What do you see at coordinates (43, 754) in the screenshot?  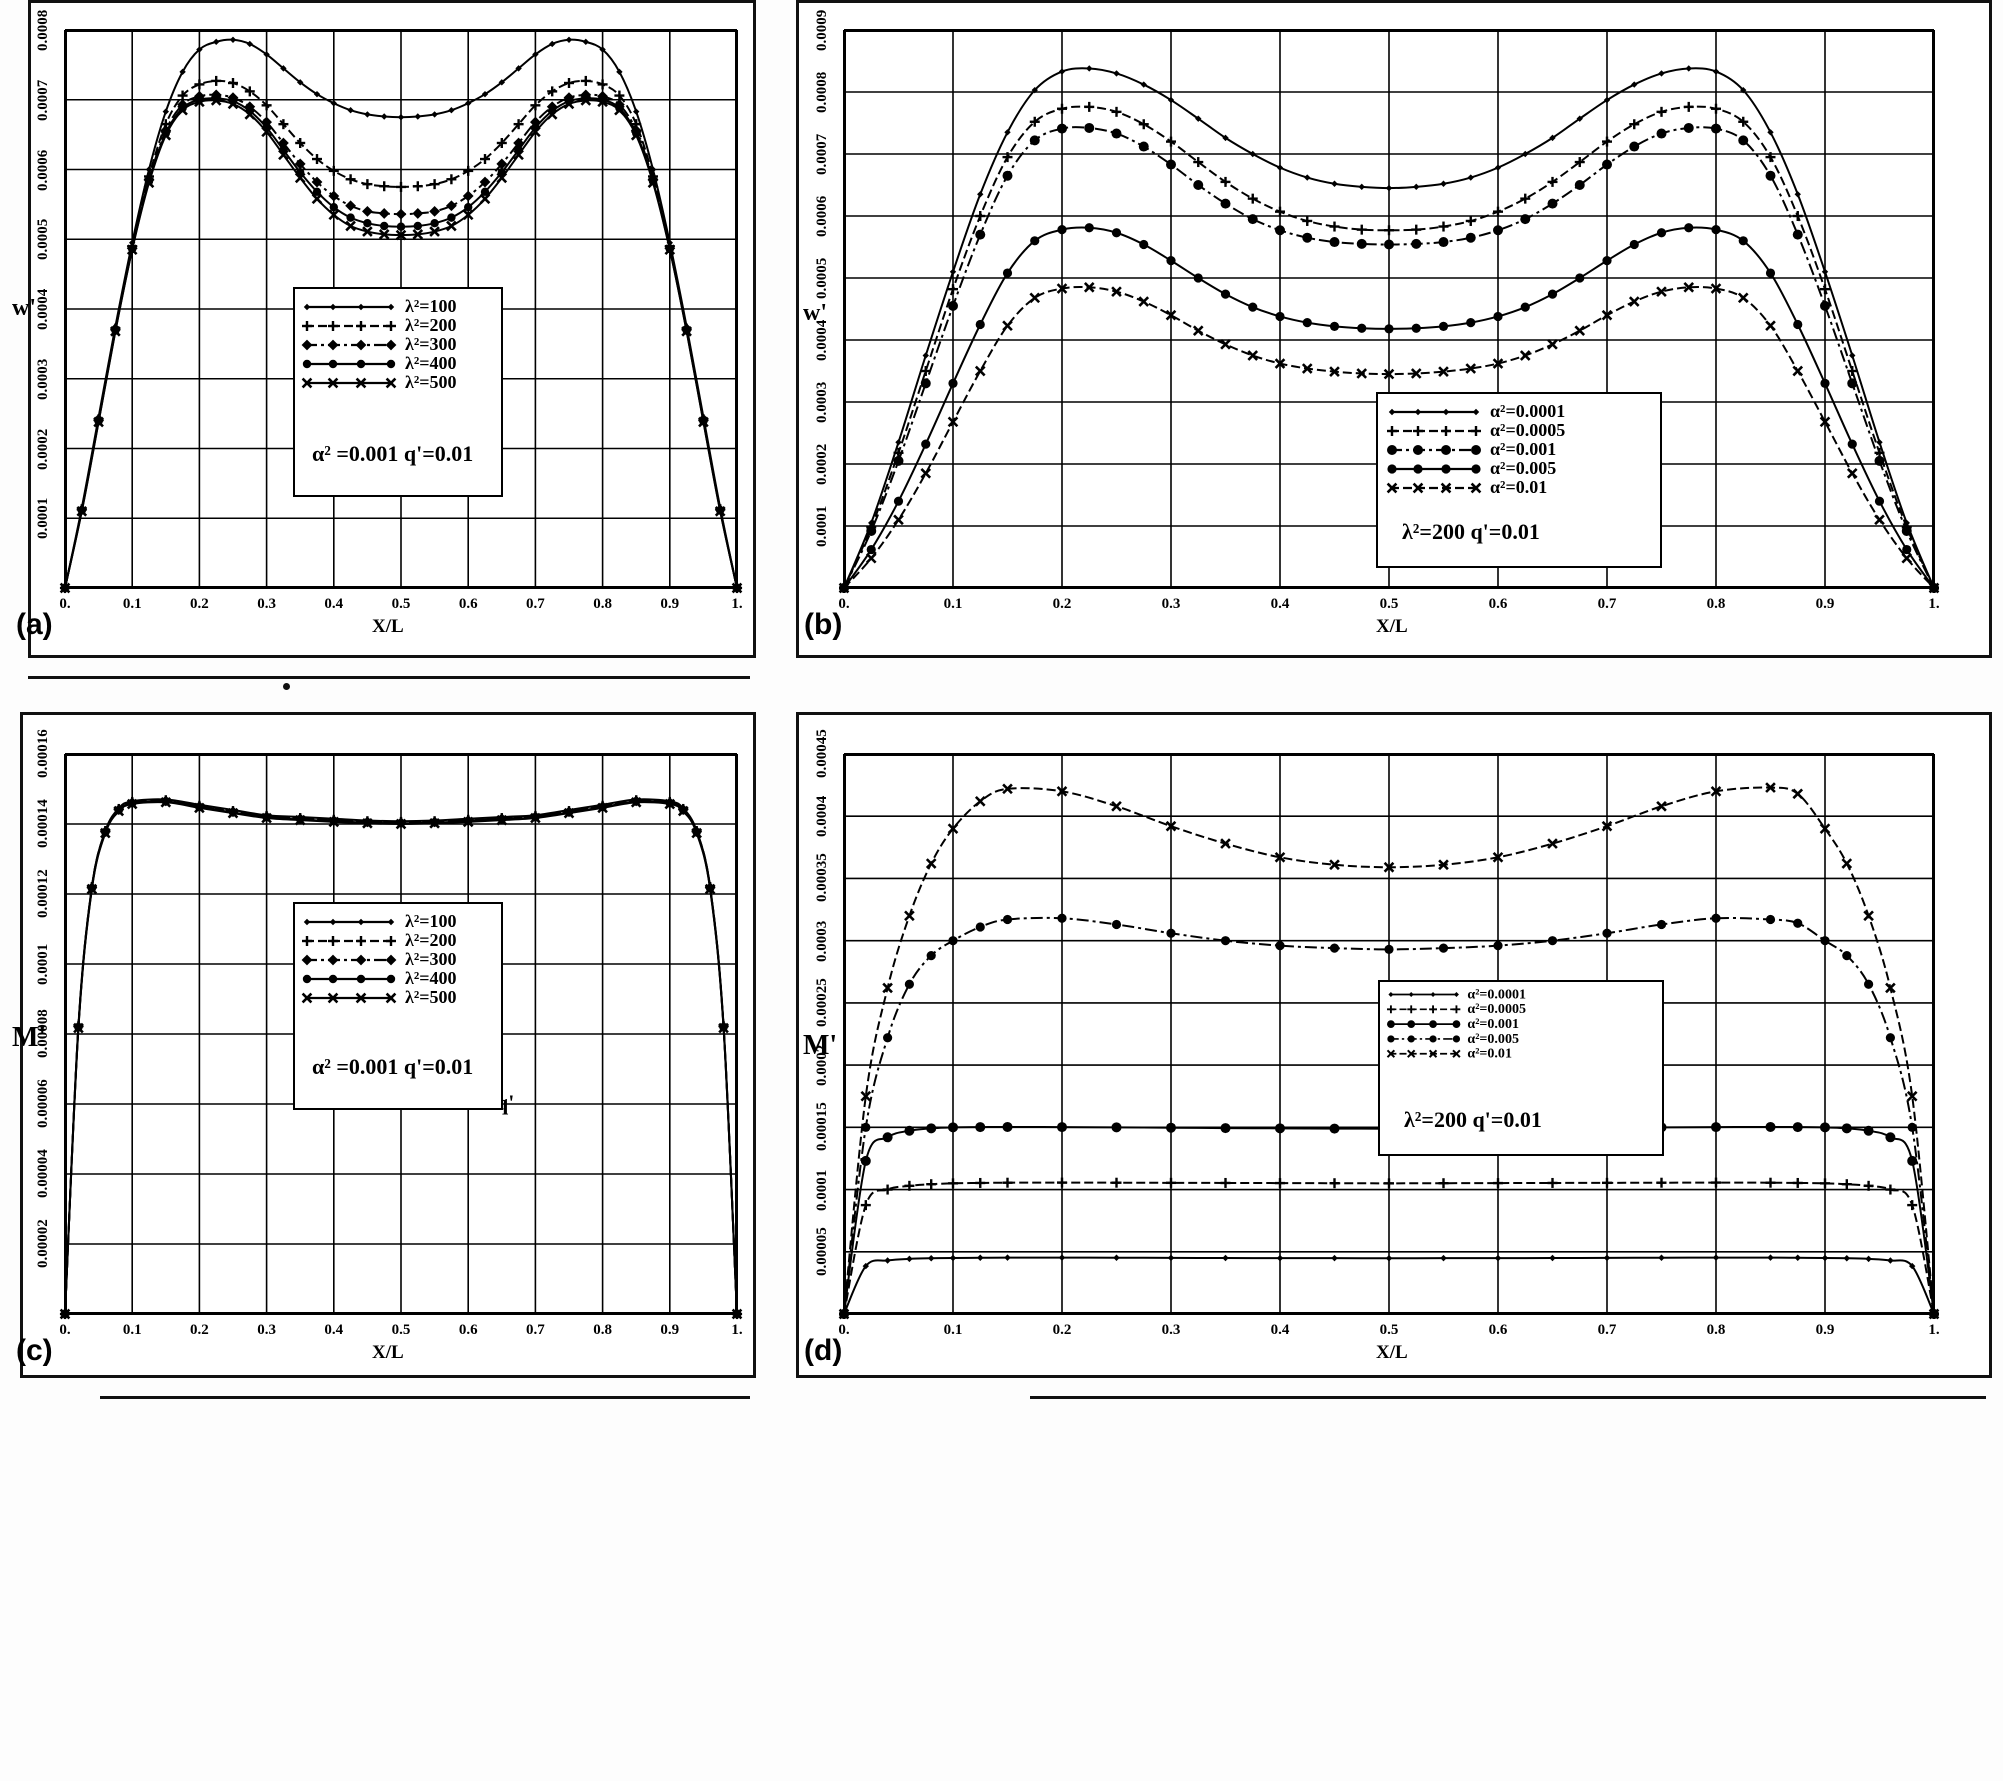 I see `y-tick-label: 0.00016` at bounding box center [43, 754].